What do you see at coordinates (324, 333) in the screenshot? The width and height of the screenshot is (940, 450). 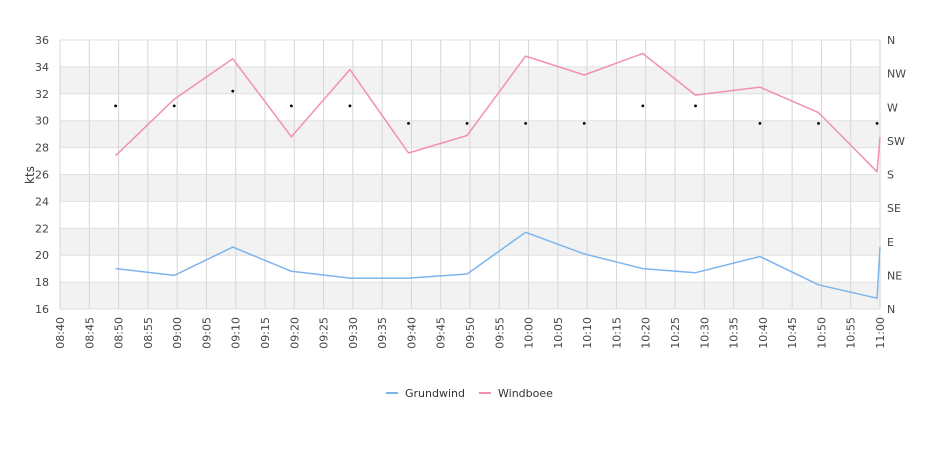 I see `x-tick-label: 09:25` at bounding box center [324, 333].